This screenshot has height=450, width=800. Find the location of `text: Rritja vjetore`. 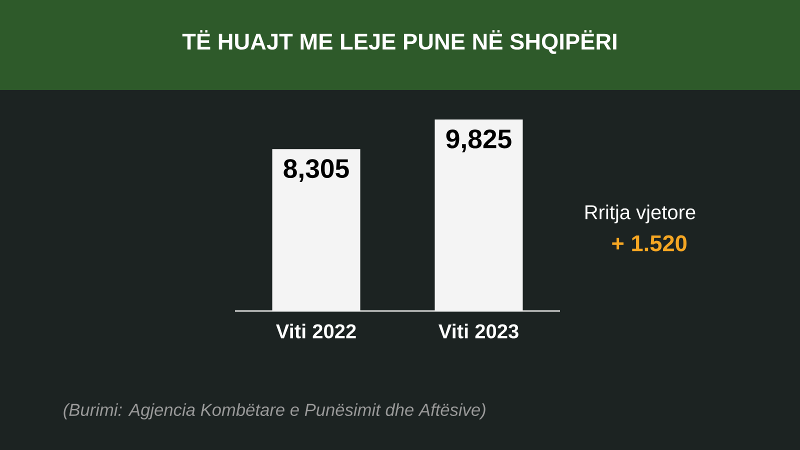

text: Rritja vjetore is located at coordinates (641, 214).